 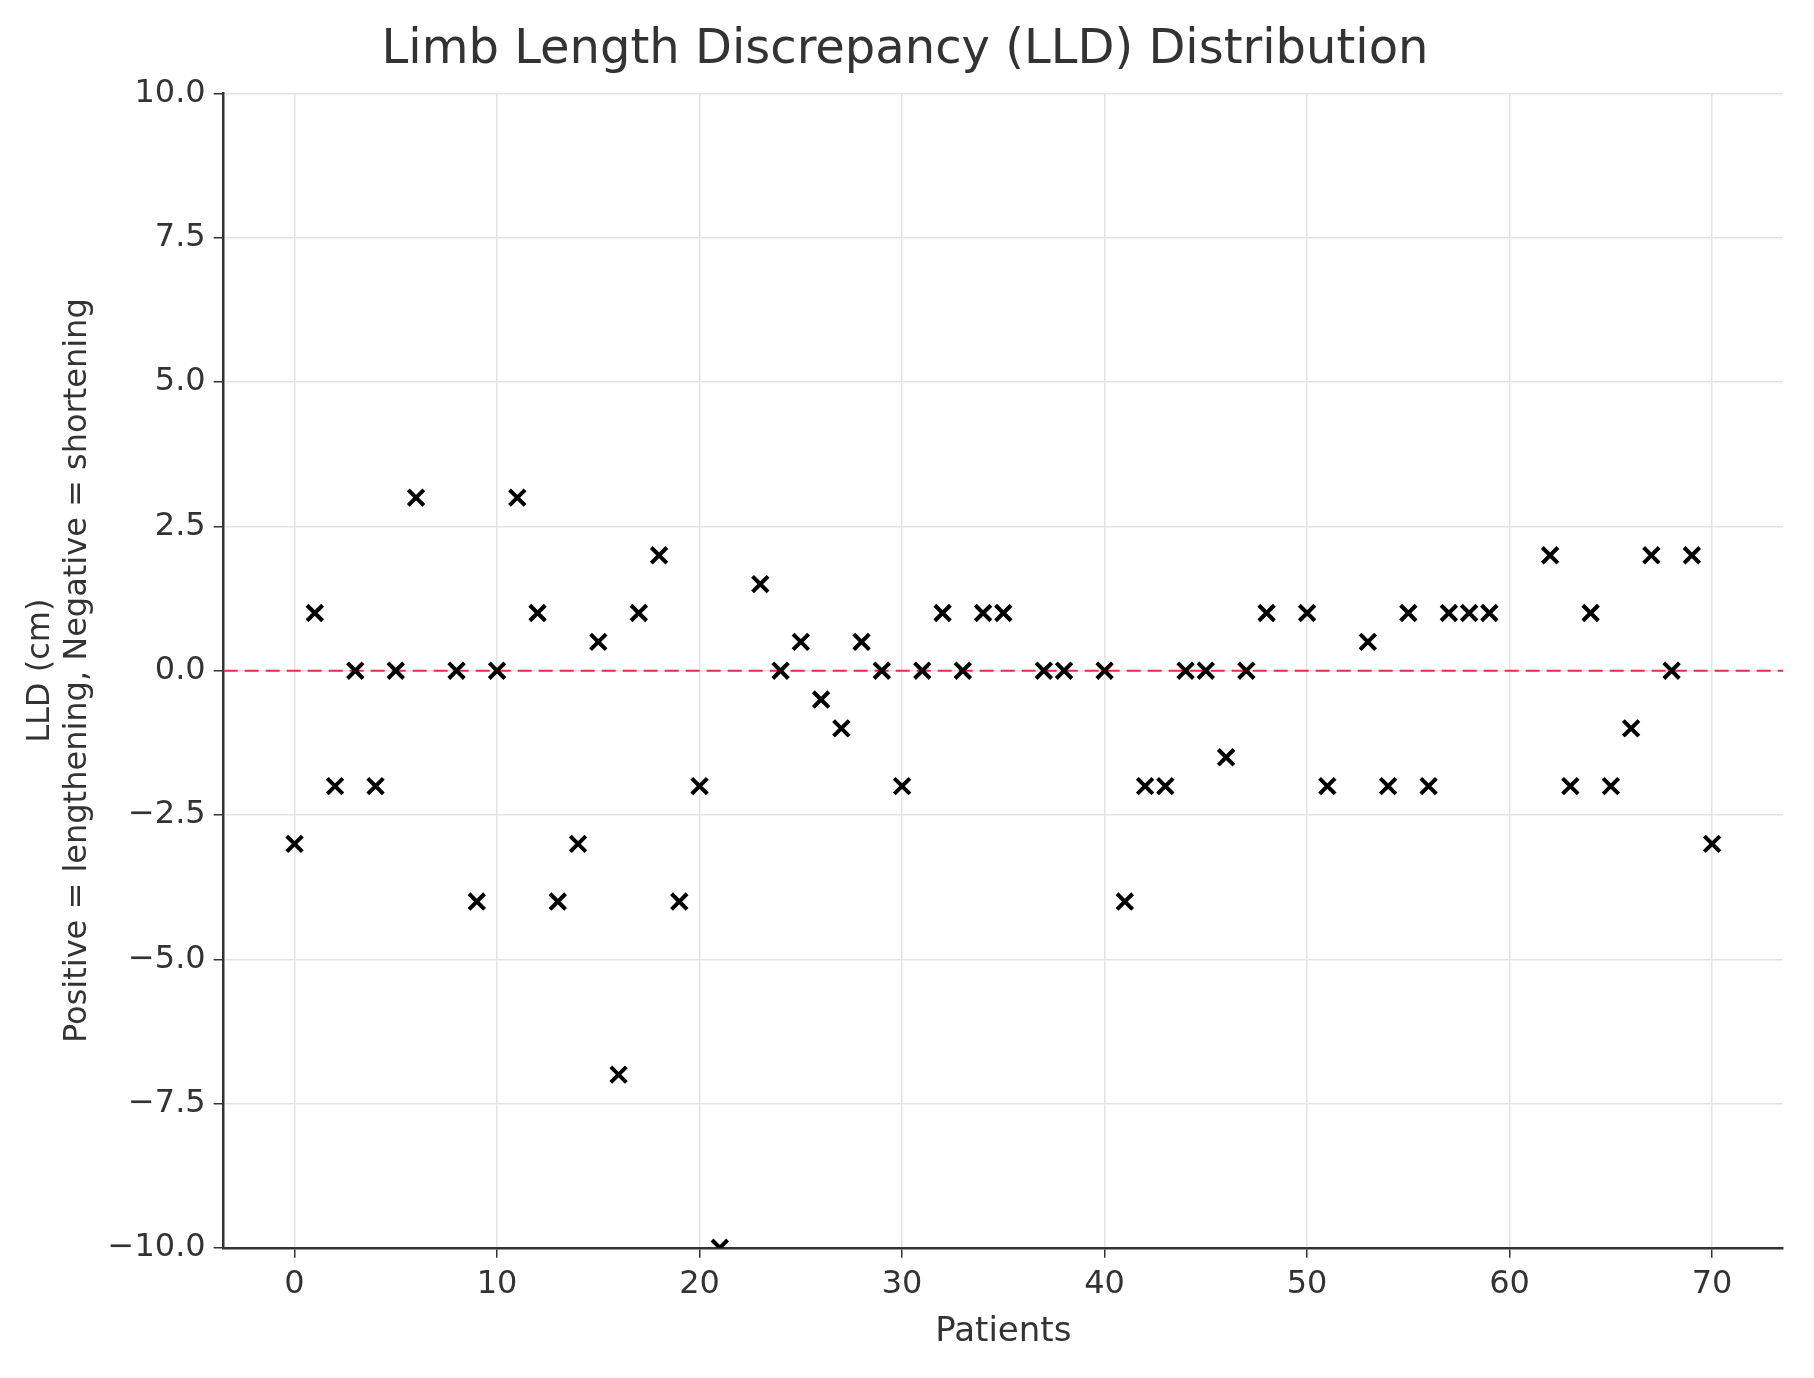 I want to click on y-tick-label: 10.0, so click(x=170, y=90).